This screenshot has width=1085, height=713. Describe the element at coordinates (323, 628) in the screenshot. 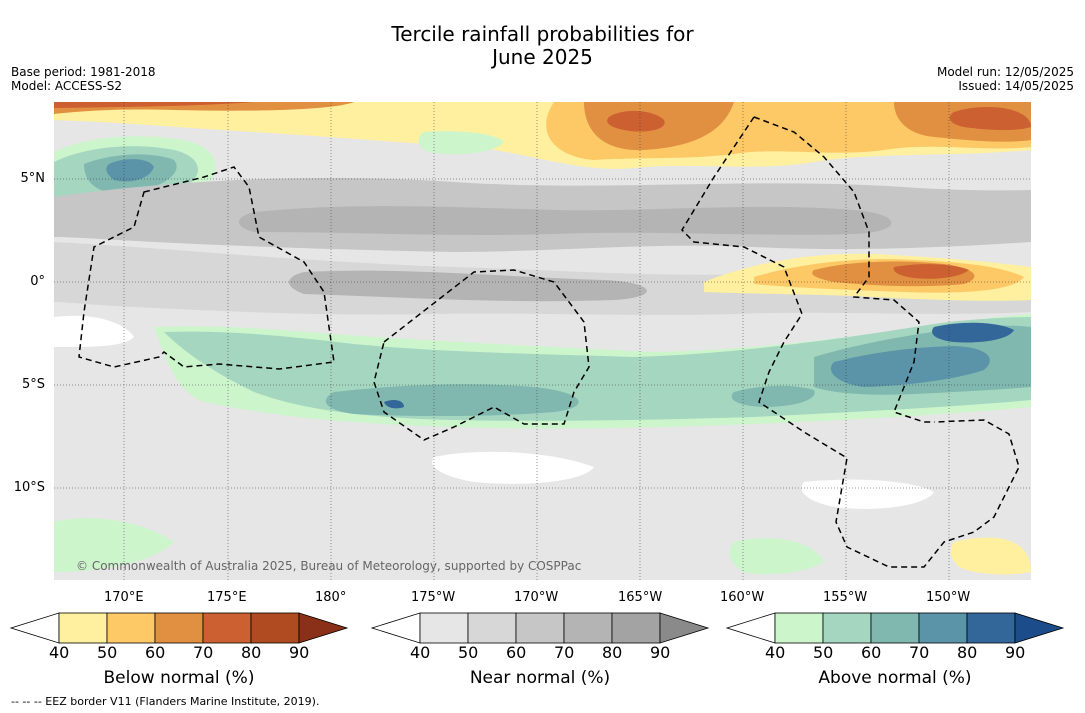

I see `cb1-extend-right` at that location.